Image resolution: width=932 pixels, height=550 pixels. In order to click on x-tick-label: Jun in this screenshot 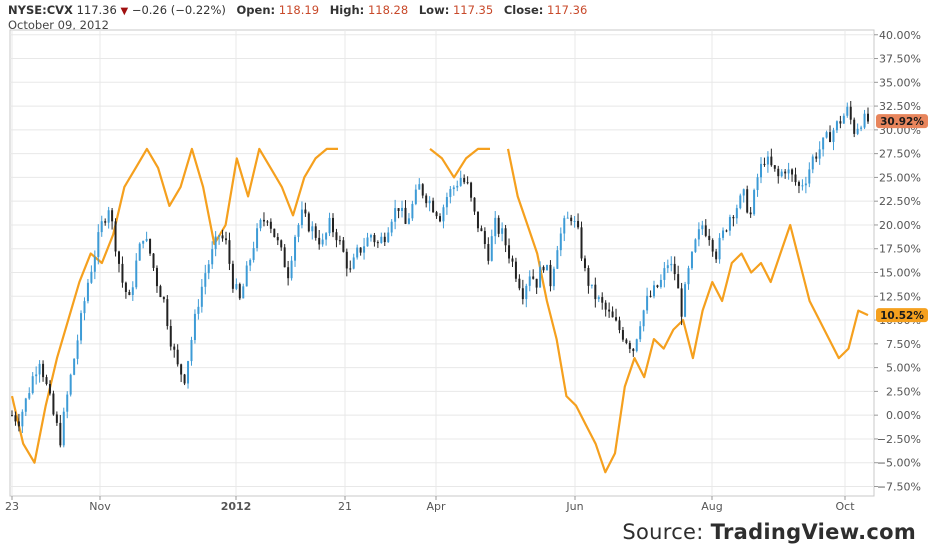, I will do `click(574, 506)`.